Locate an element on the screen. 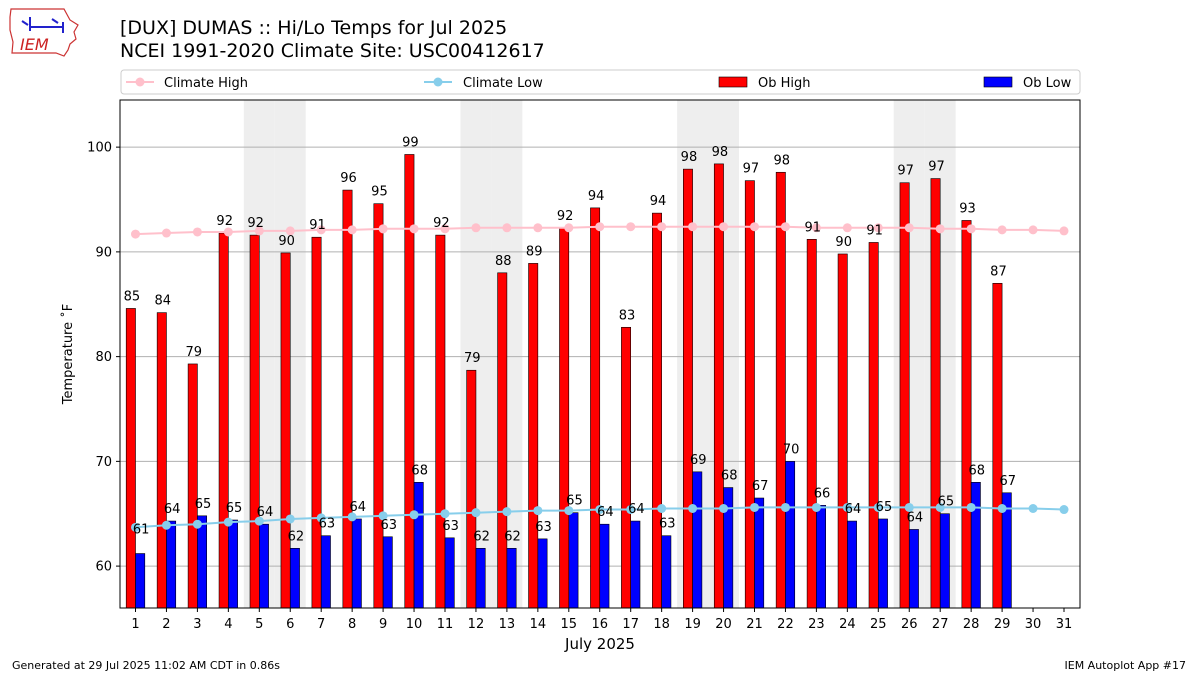 The height and width of the screenshot is (675, 1200). ob-high-label-day-19: 98 is located at coordinates (689, 157).